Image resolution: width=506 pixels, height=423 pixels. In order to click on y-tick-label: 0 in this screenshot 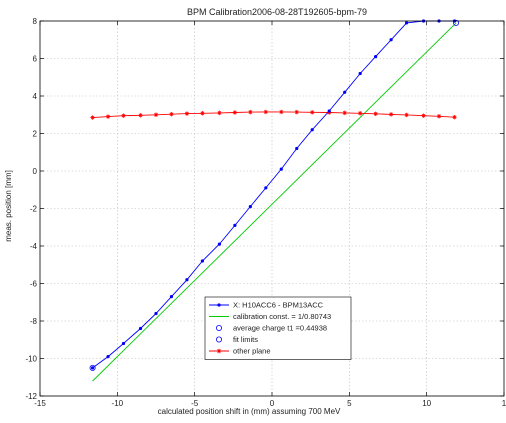, I will do `click(35, 171)`.